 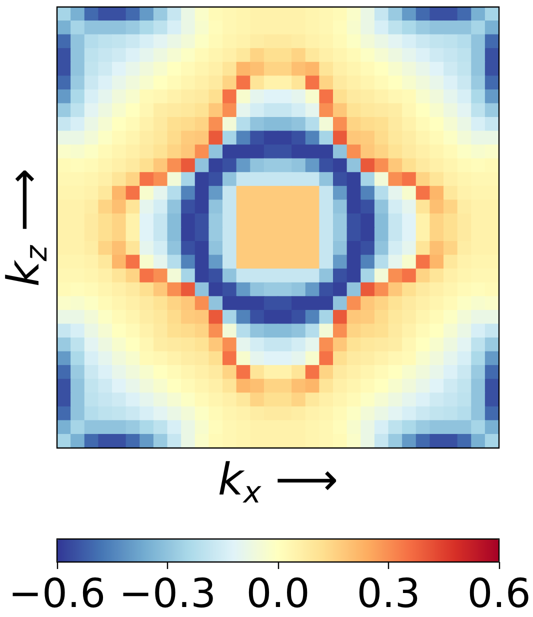 What do you see at coordinates (167, 594) in the screenshot?
I see `color-bar-label: −0.3` at bounding box center [167, 594].